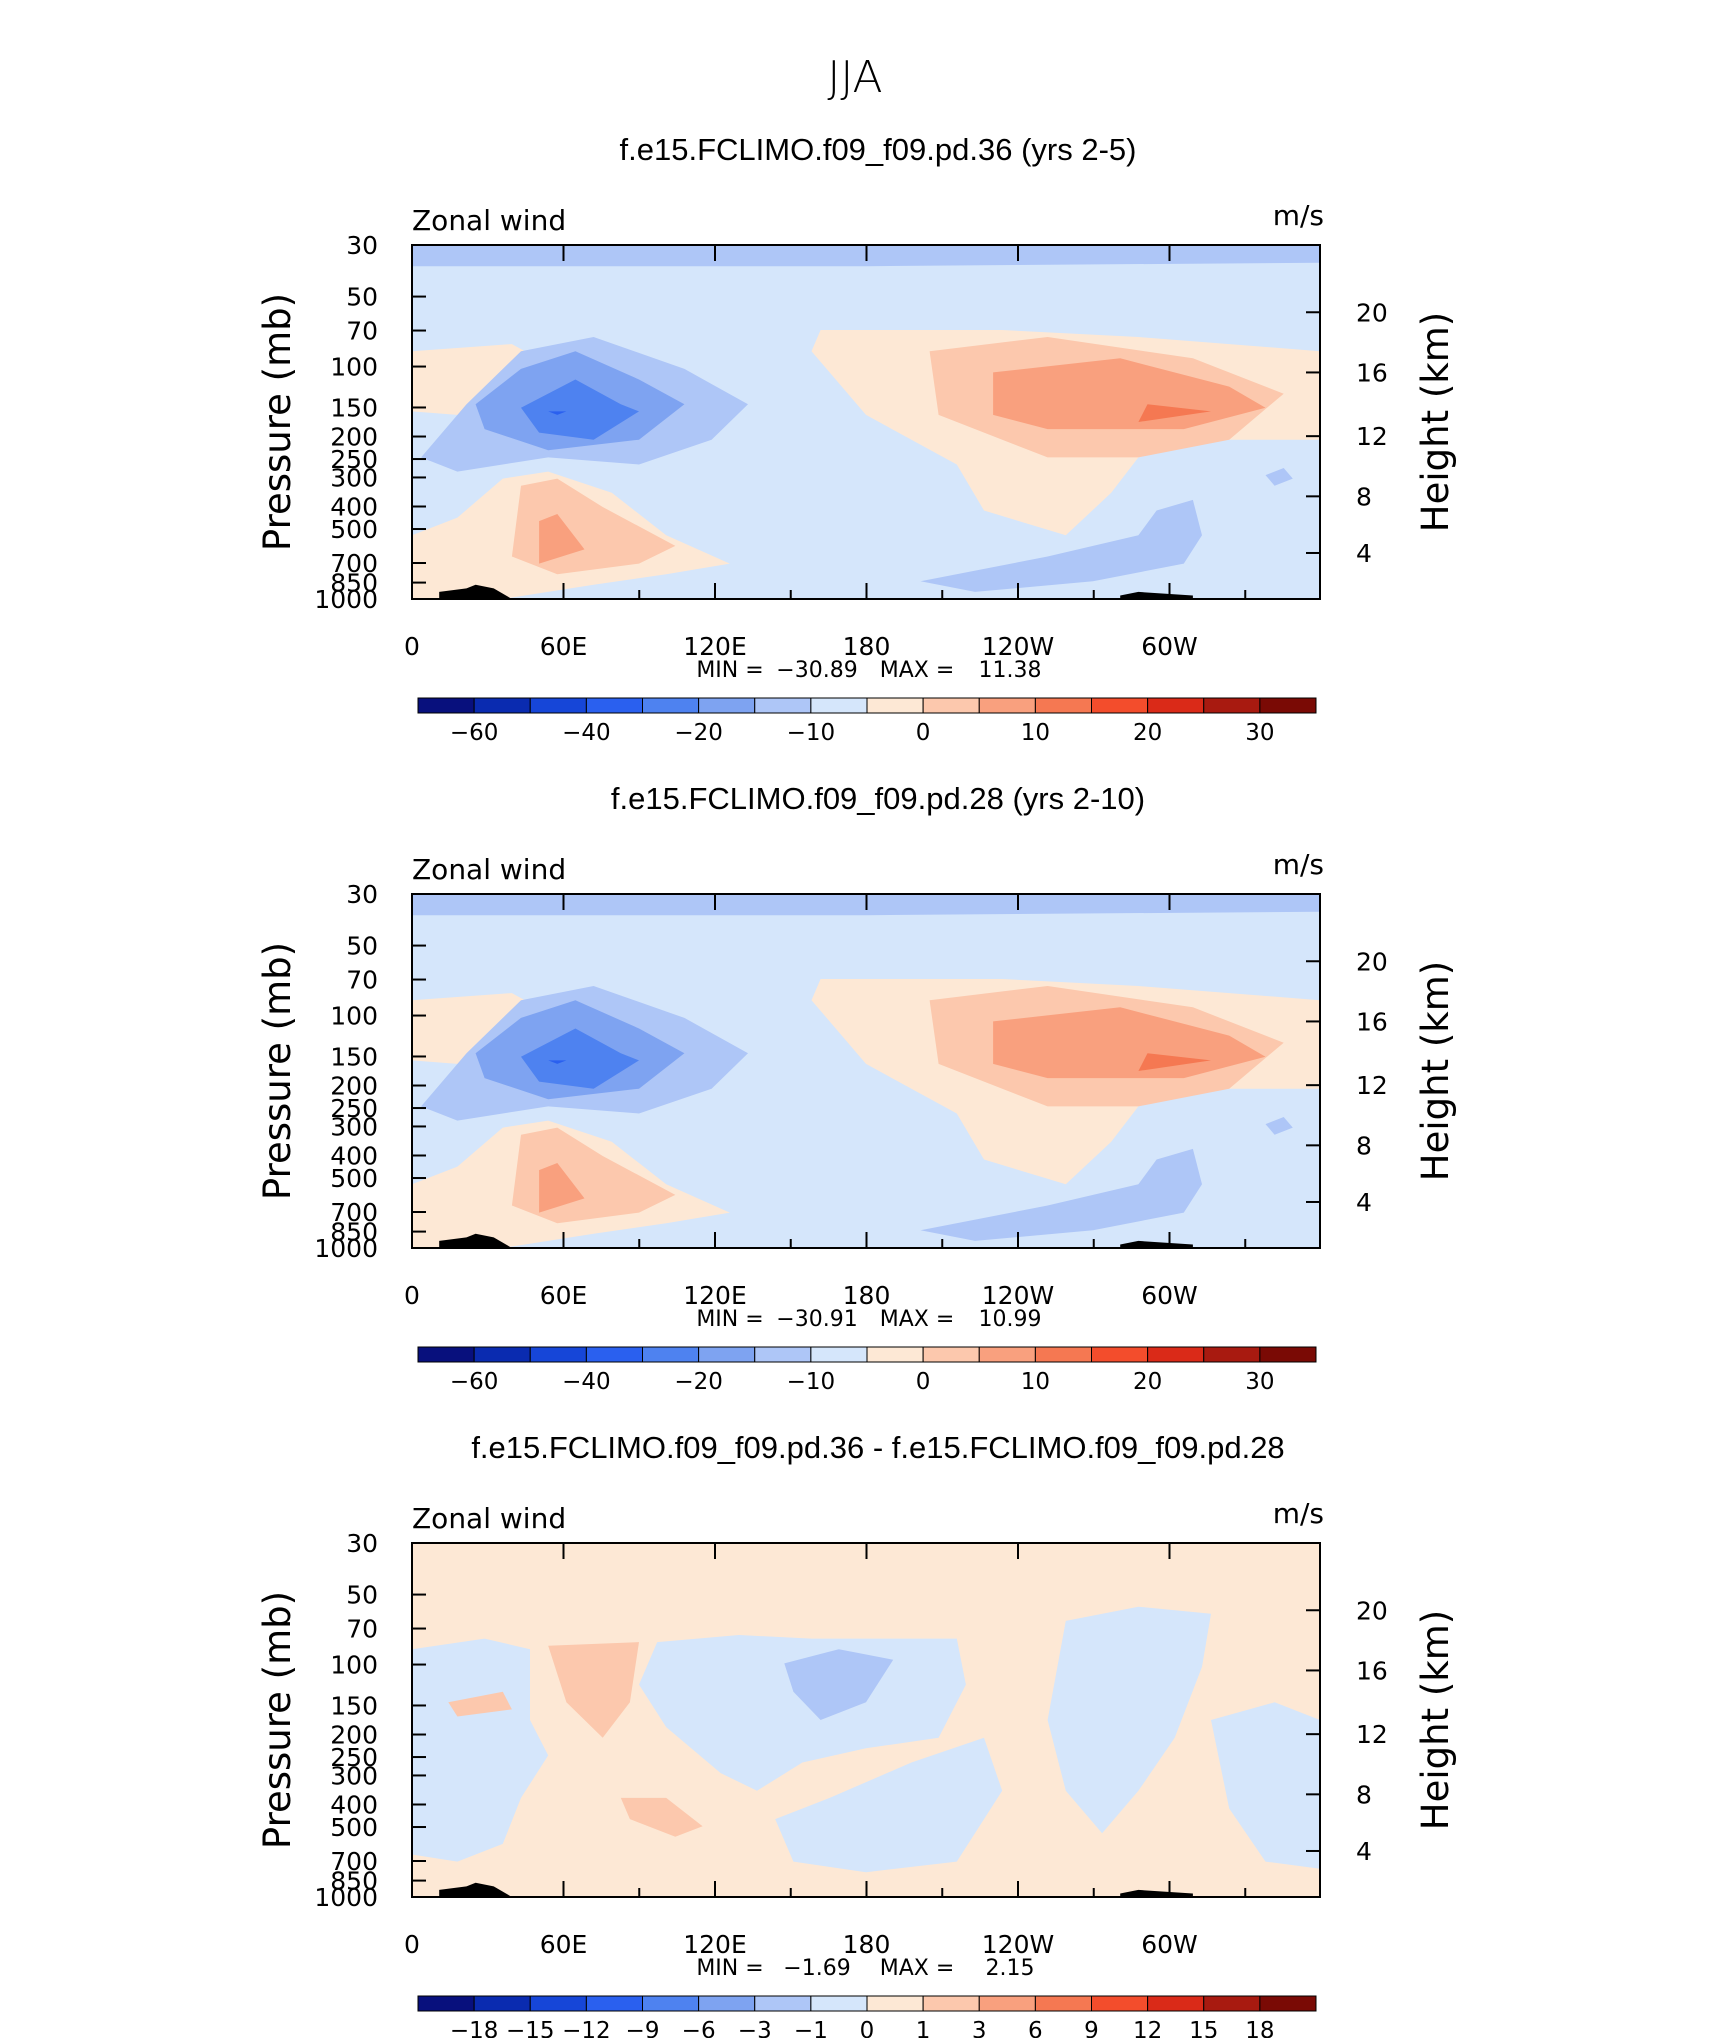 This screenshot has height=2038, width=1710. What do you see at coordinates (811, 1382) in the screenshot?
I see `colorbar-label: −10` at bounding box center [811, 1382].